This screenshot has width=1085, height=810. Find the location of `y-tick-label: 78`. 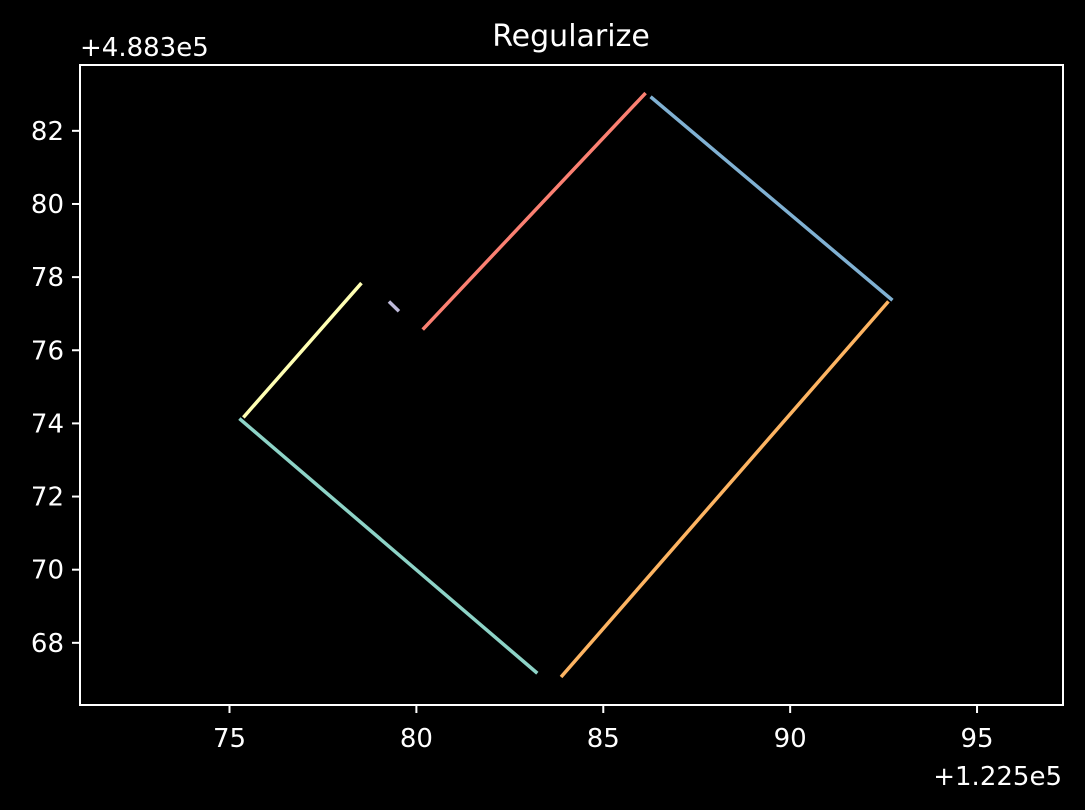

y-tick-label: 78 is located at coordinates (47, 278).